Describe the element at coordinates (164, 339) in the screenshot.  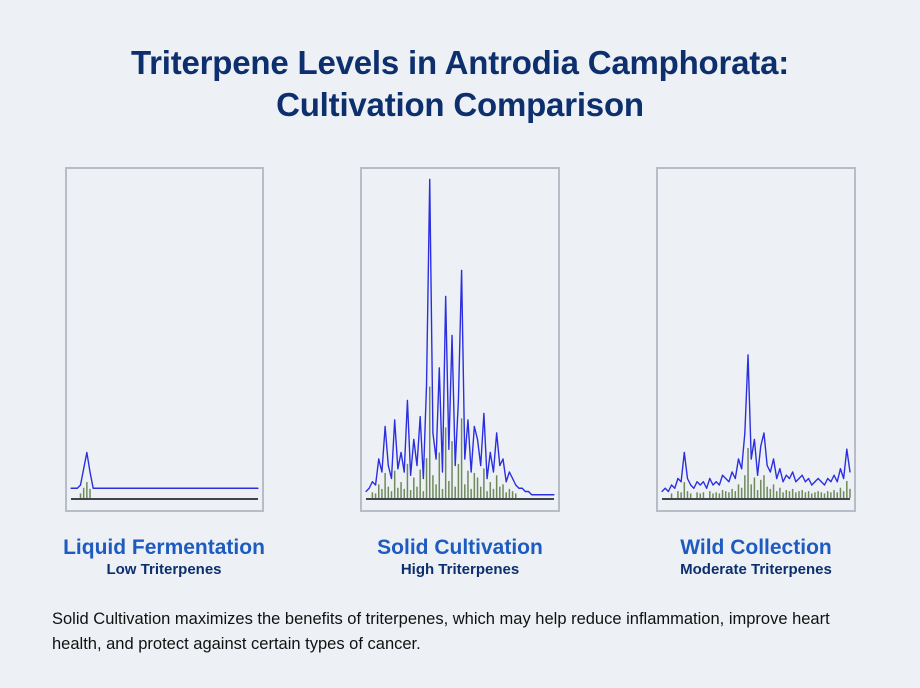
I see `chart-panel-liquid` at that location.